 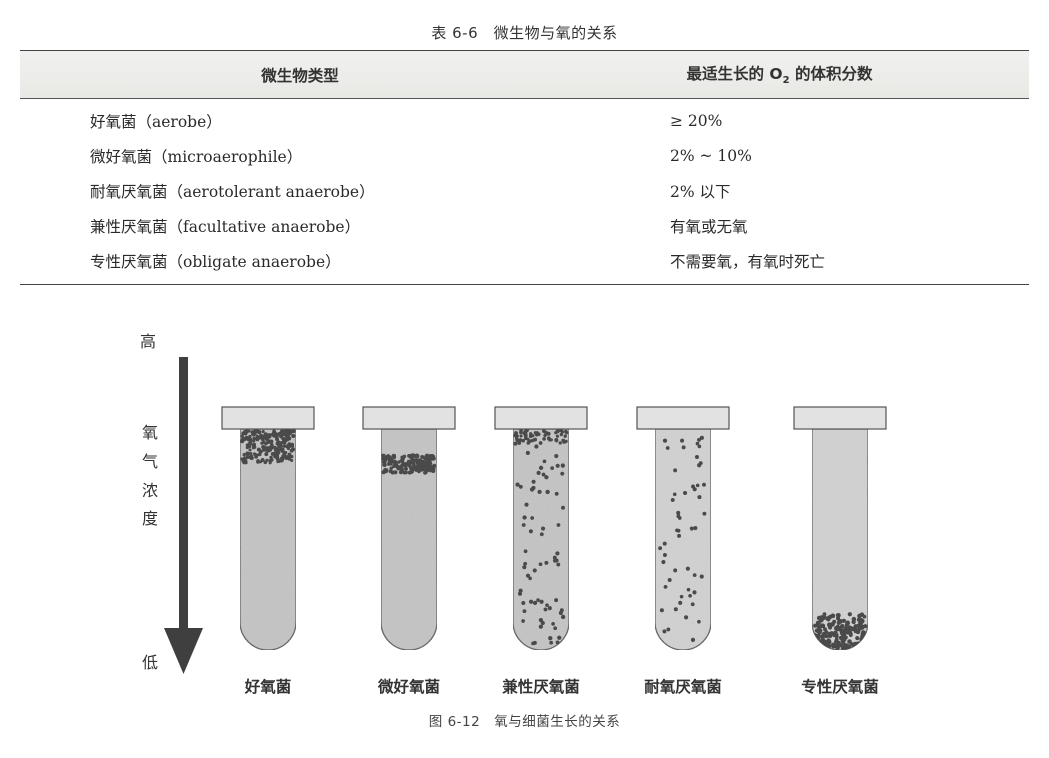 What do you see at coordinates (734, 74) in the screenshot?
I see `header-o2-prefix: 最适生长的 O` at bounding box center [734, 74].